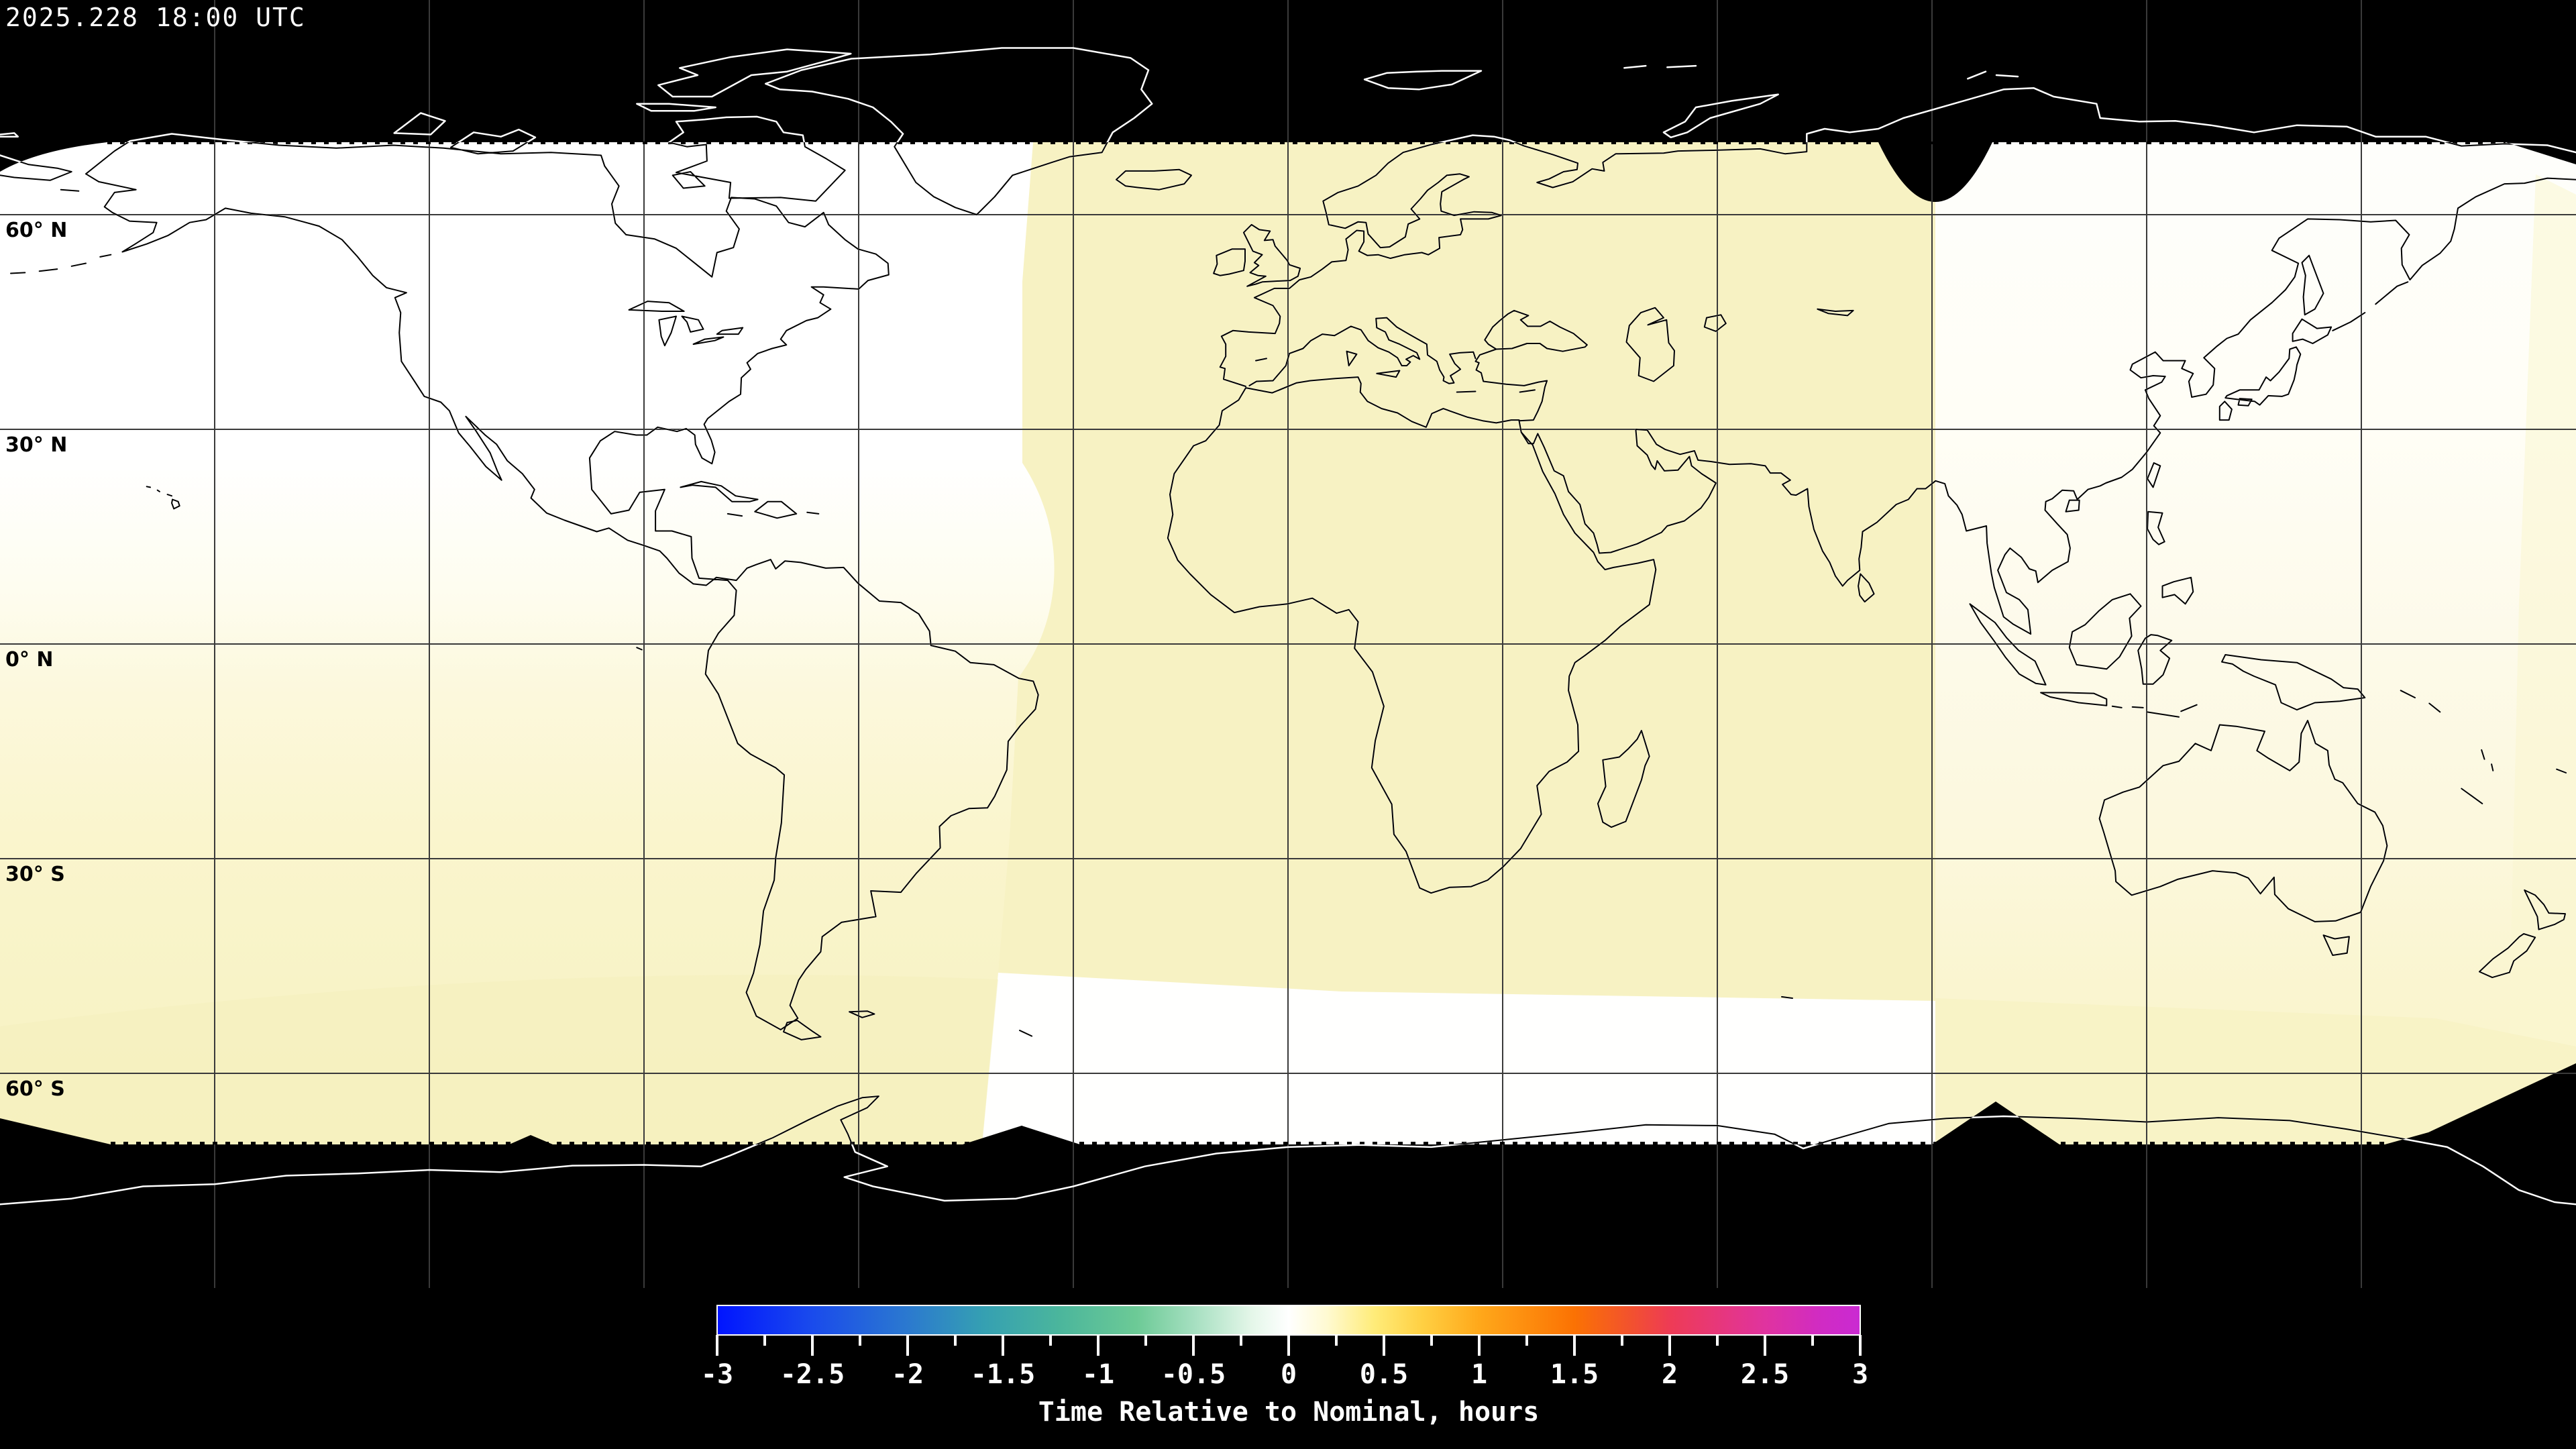  What do you see at coordinates (35, 1089) in the screenshot?
I see `lat-label-60s: 60° S` at bounding box center [35, 1089].